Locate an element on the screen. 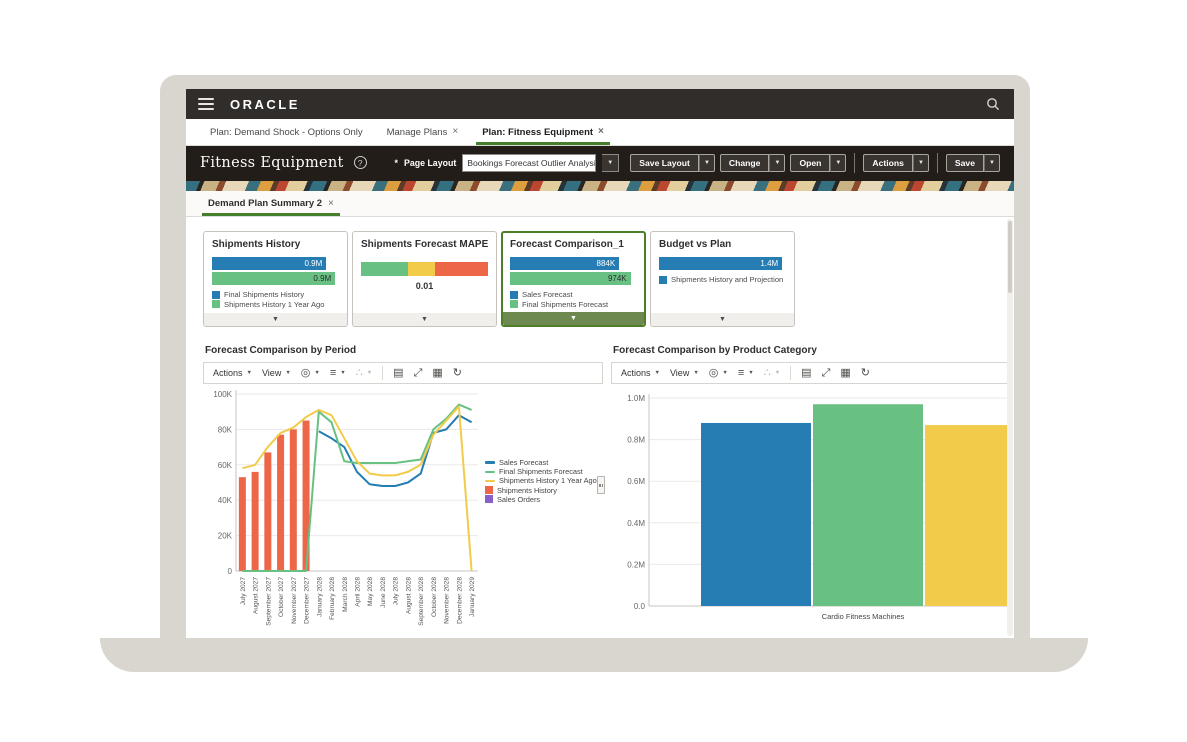  help-icon: ? is located at coordinates (360, 162).